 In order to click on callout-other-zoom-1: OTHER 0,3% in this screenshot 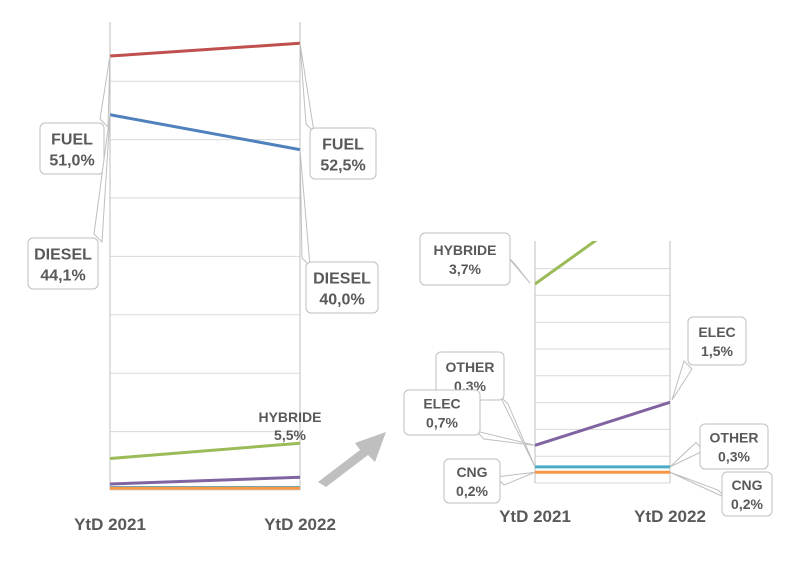, I will do `click(719, 446)`.